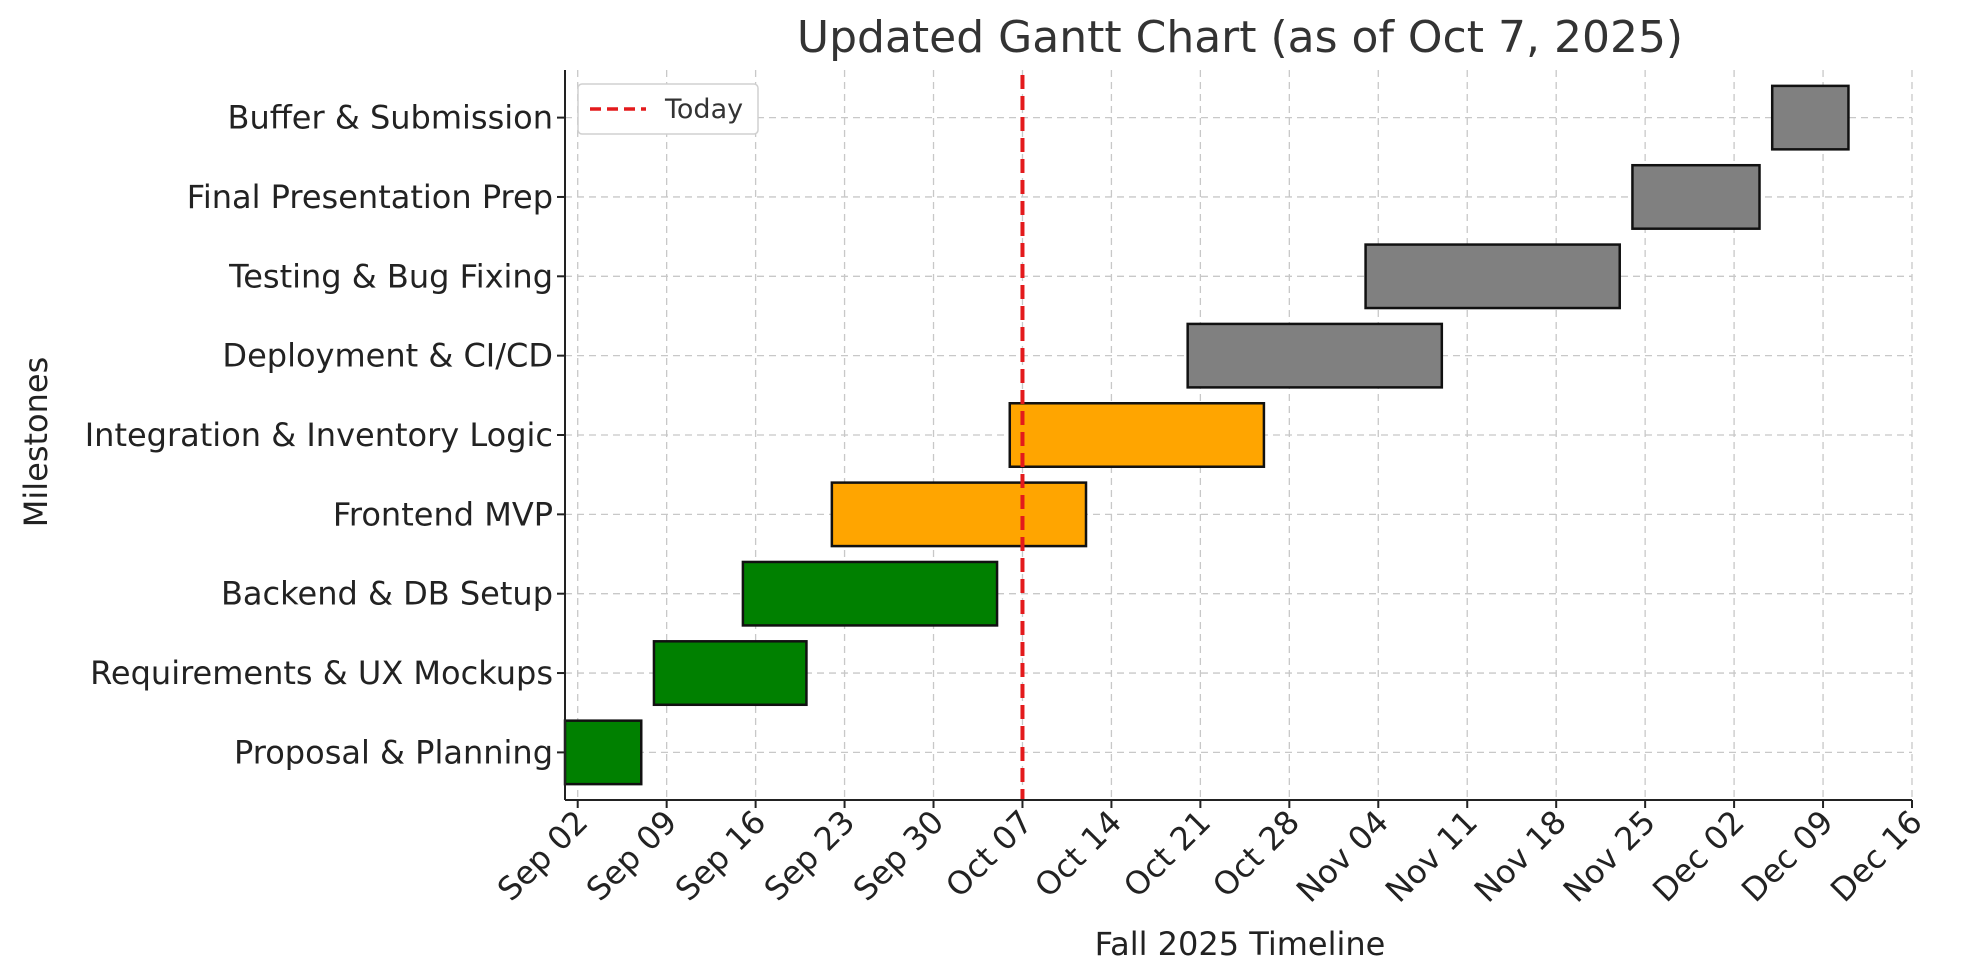 This screenshot has height=980, width=1980. I want to click on x-tick-label: Nov 11, so click(1431, 856).